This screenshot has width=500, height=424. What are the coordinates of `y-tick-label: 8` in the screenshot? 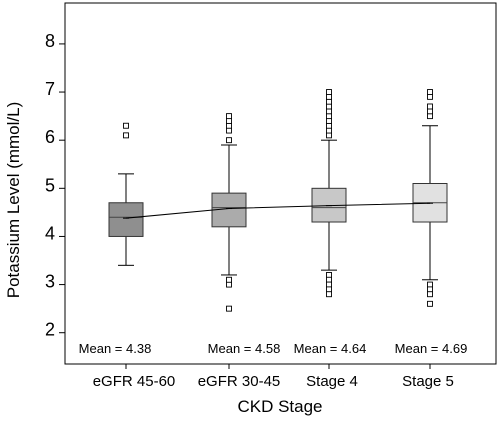 It's located at (50, 41).